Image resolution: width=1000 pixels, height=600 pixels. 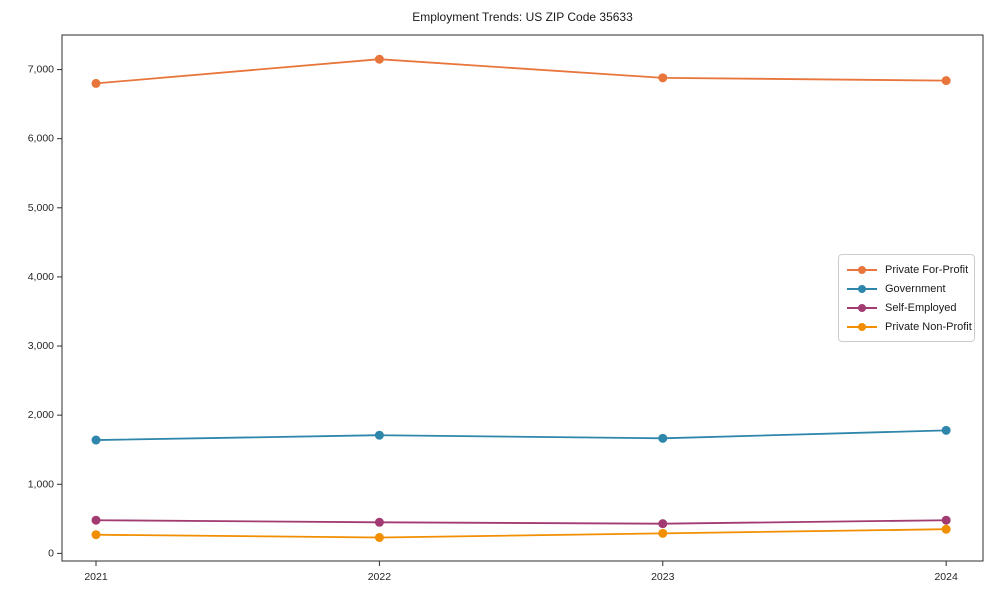 I want to click on series-government, so click(x=521, y=435).